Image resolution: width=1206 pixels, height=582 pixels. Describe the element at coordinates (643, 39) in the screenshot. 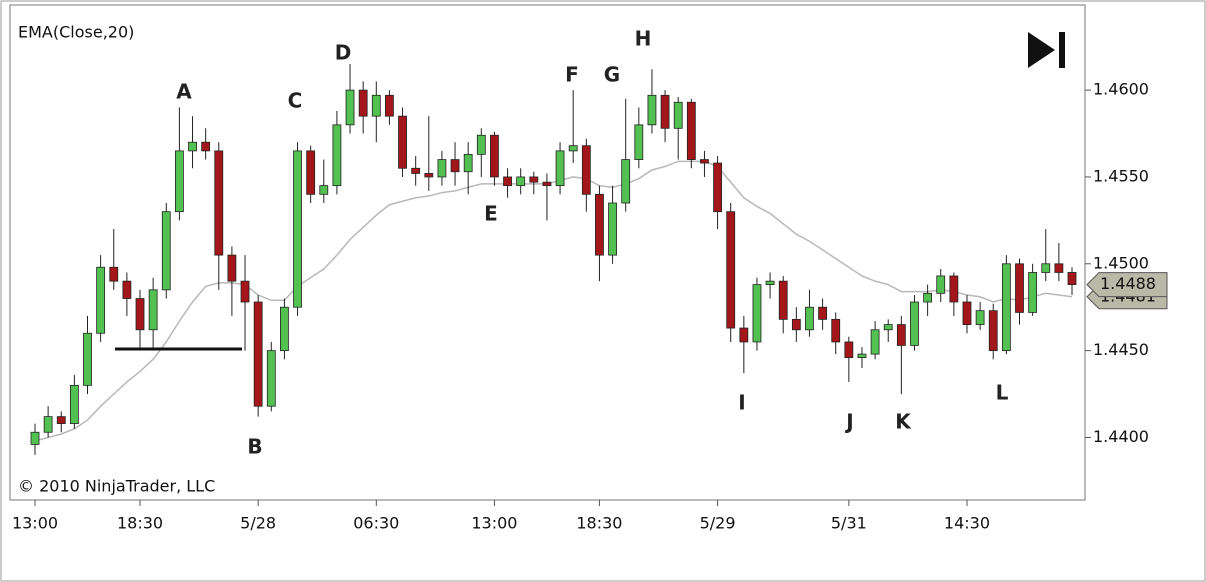

I see `annotation: H` at that location.